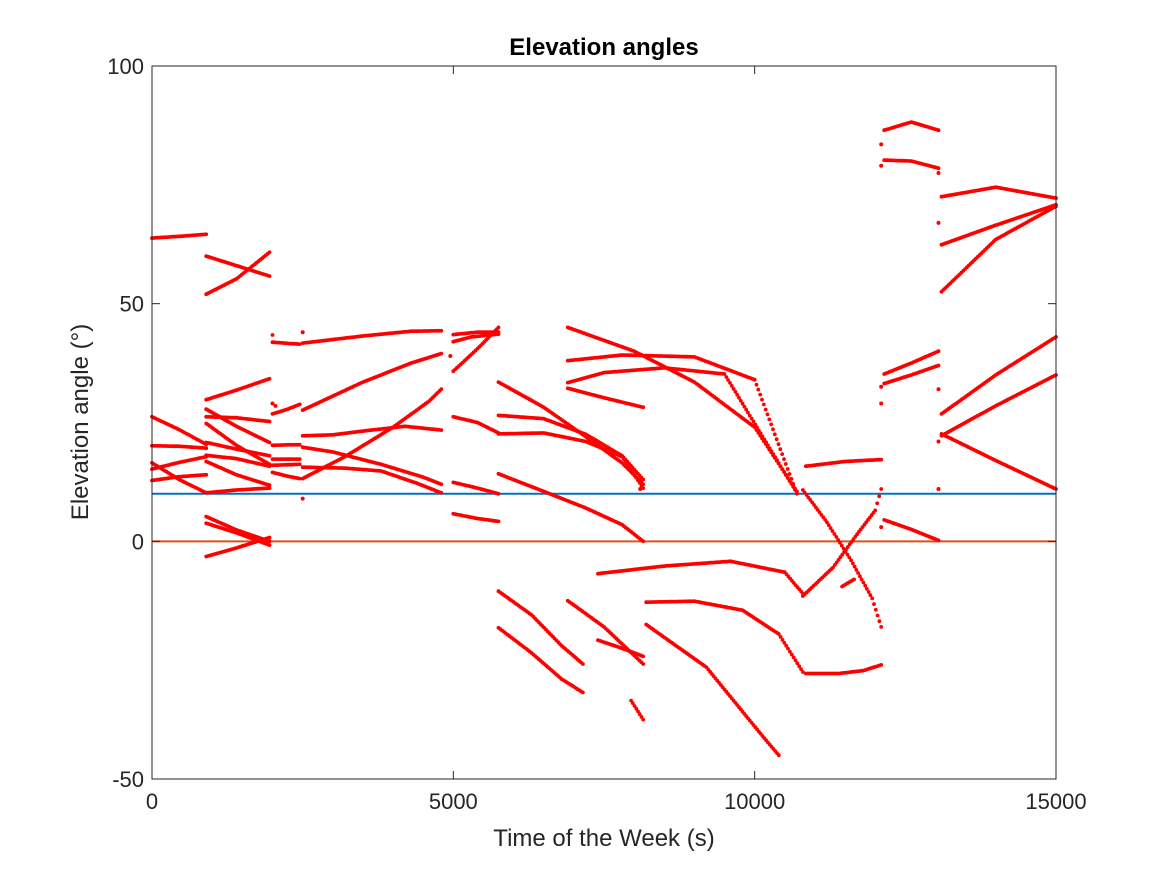 The image size is (1167, 875). What do you see at coordinates (1055, 801) in the screenshot?
I see `x-tick-label: 15000` at bounding box center [1055, 801].